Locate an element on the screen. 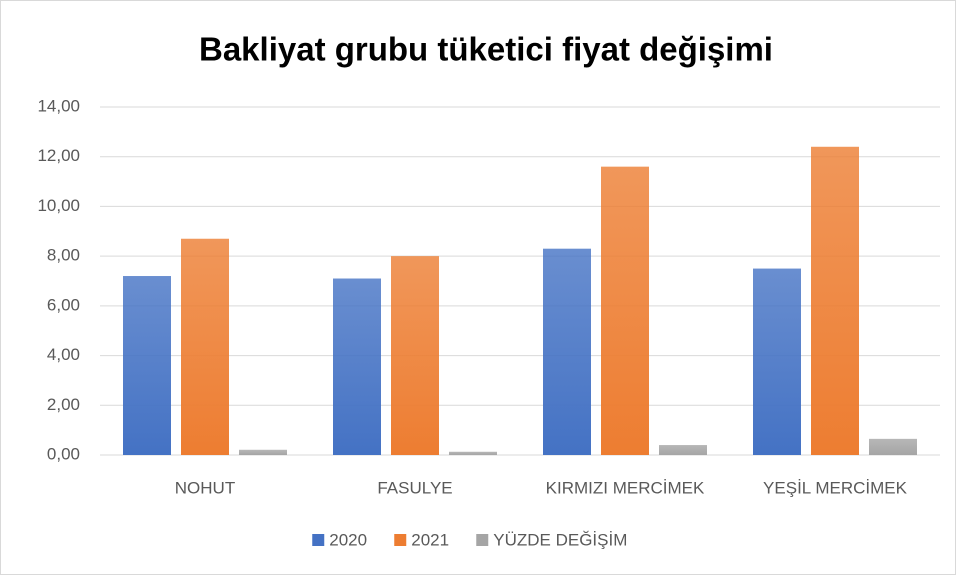 The width and height of the screenshot is (957, 576). y-tick-label: 8,00 is located at coordinates (63, 255).